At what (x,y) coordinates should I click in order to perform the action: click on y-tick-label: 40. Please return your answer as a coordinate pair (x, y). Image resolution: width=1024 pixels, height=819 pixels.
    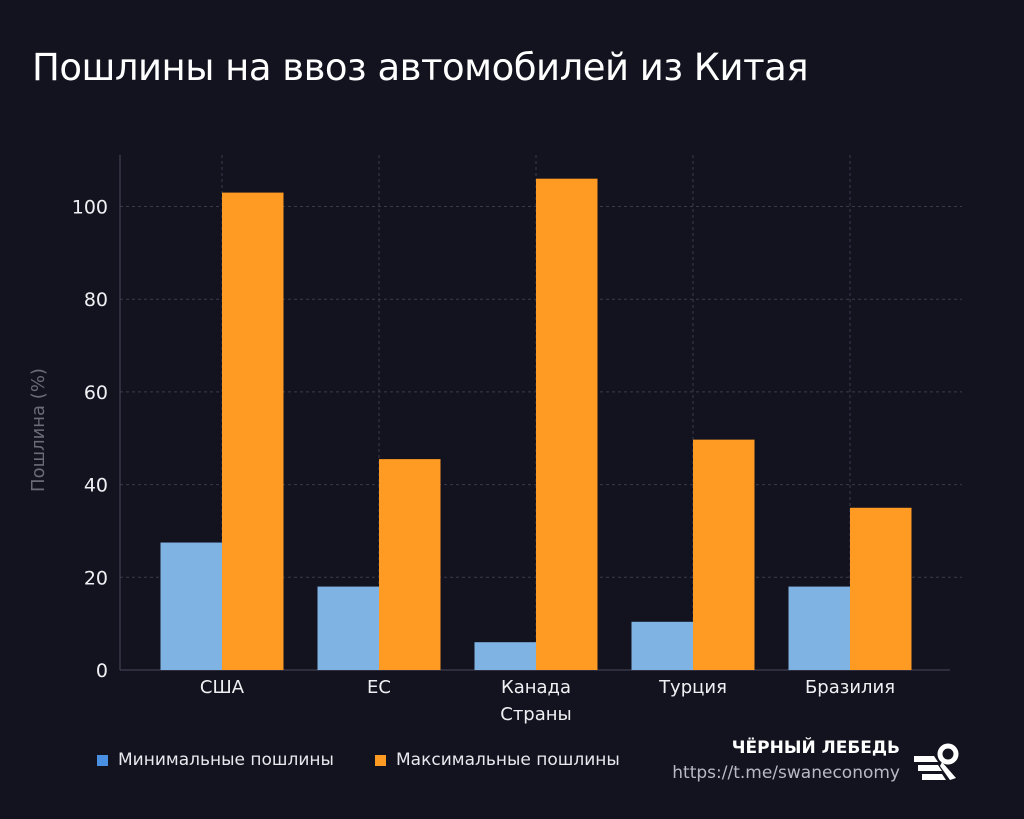
    Looking at the image, I should click on (96, 486).